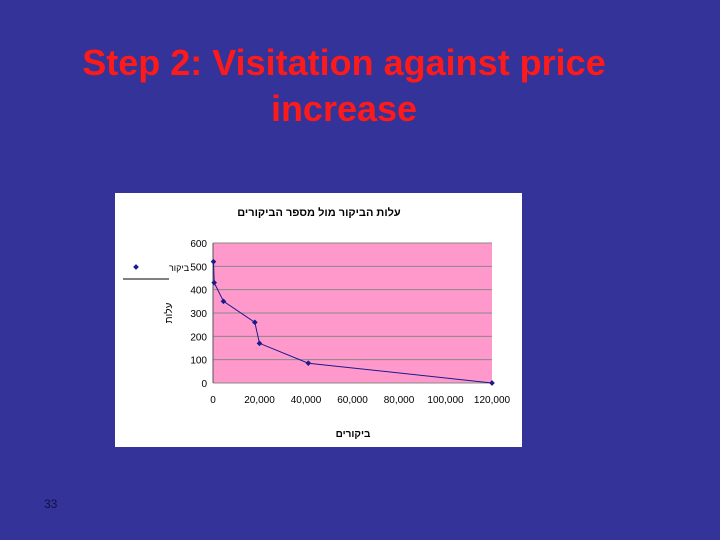 This screenshot has height=540, width=720. I want to click on y-tick-label: 400, so click(198, 291).